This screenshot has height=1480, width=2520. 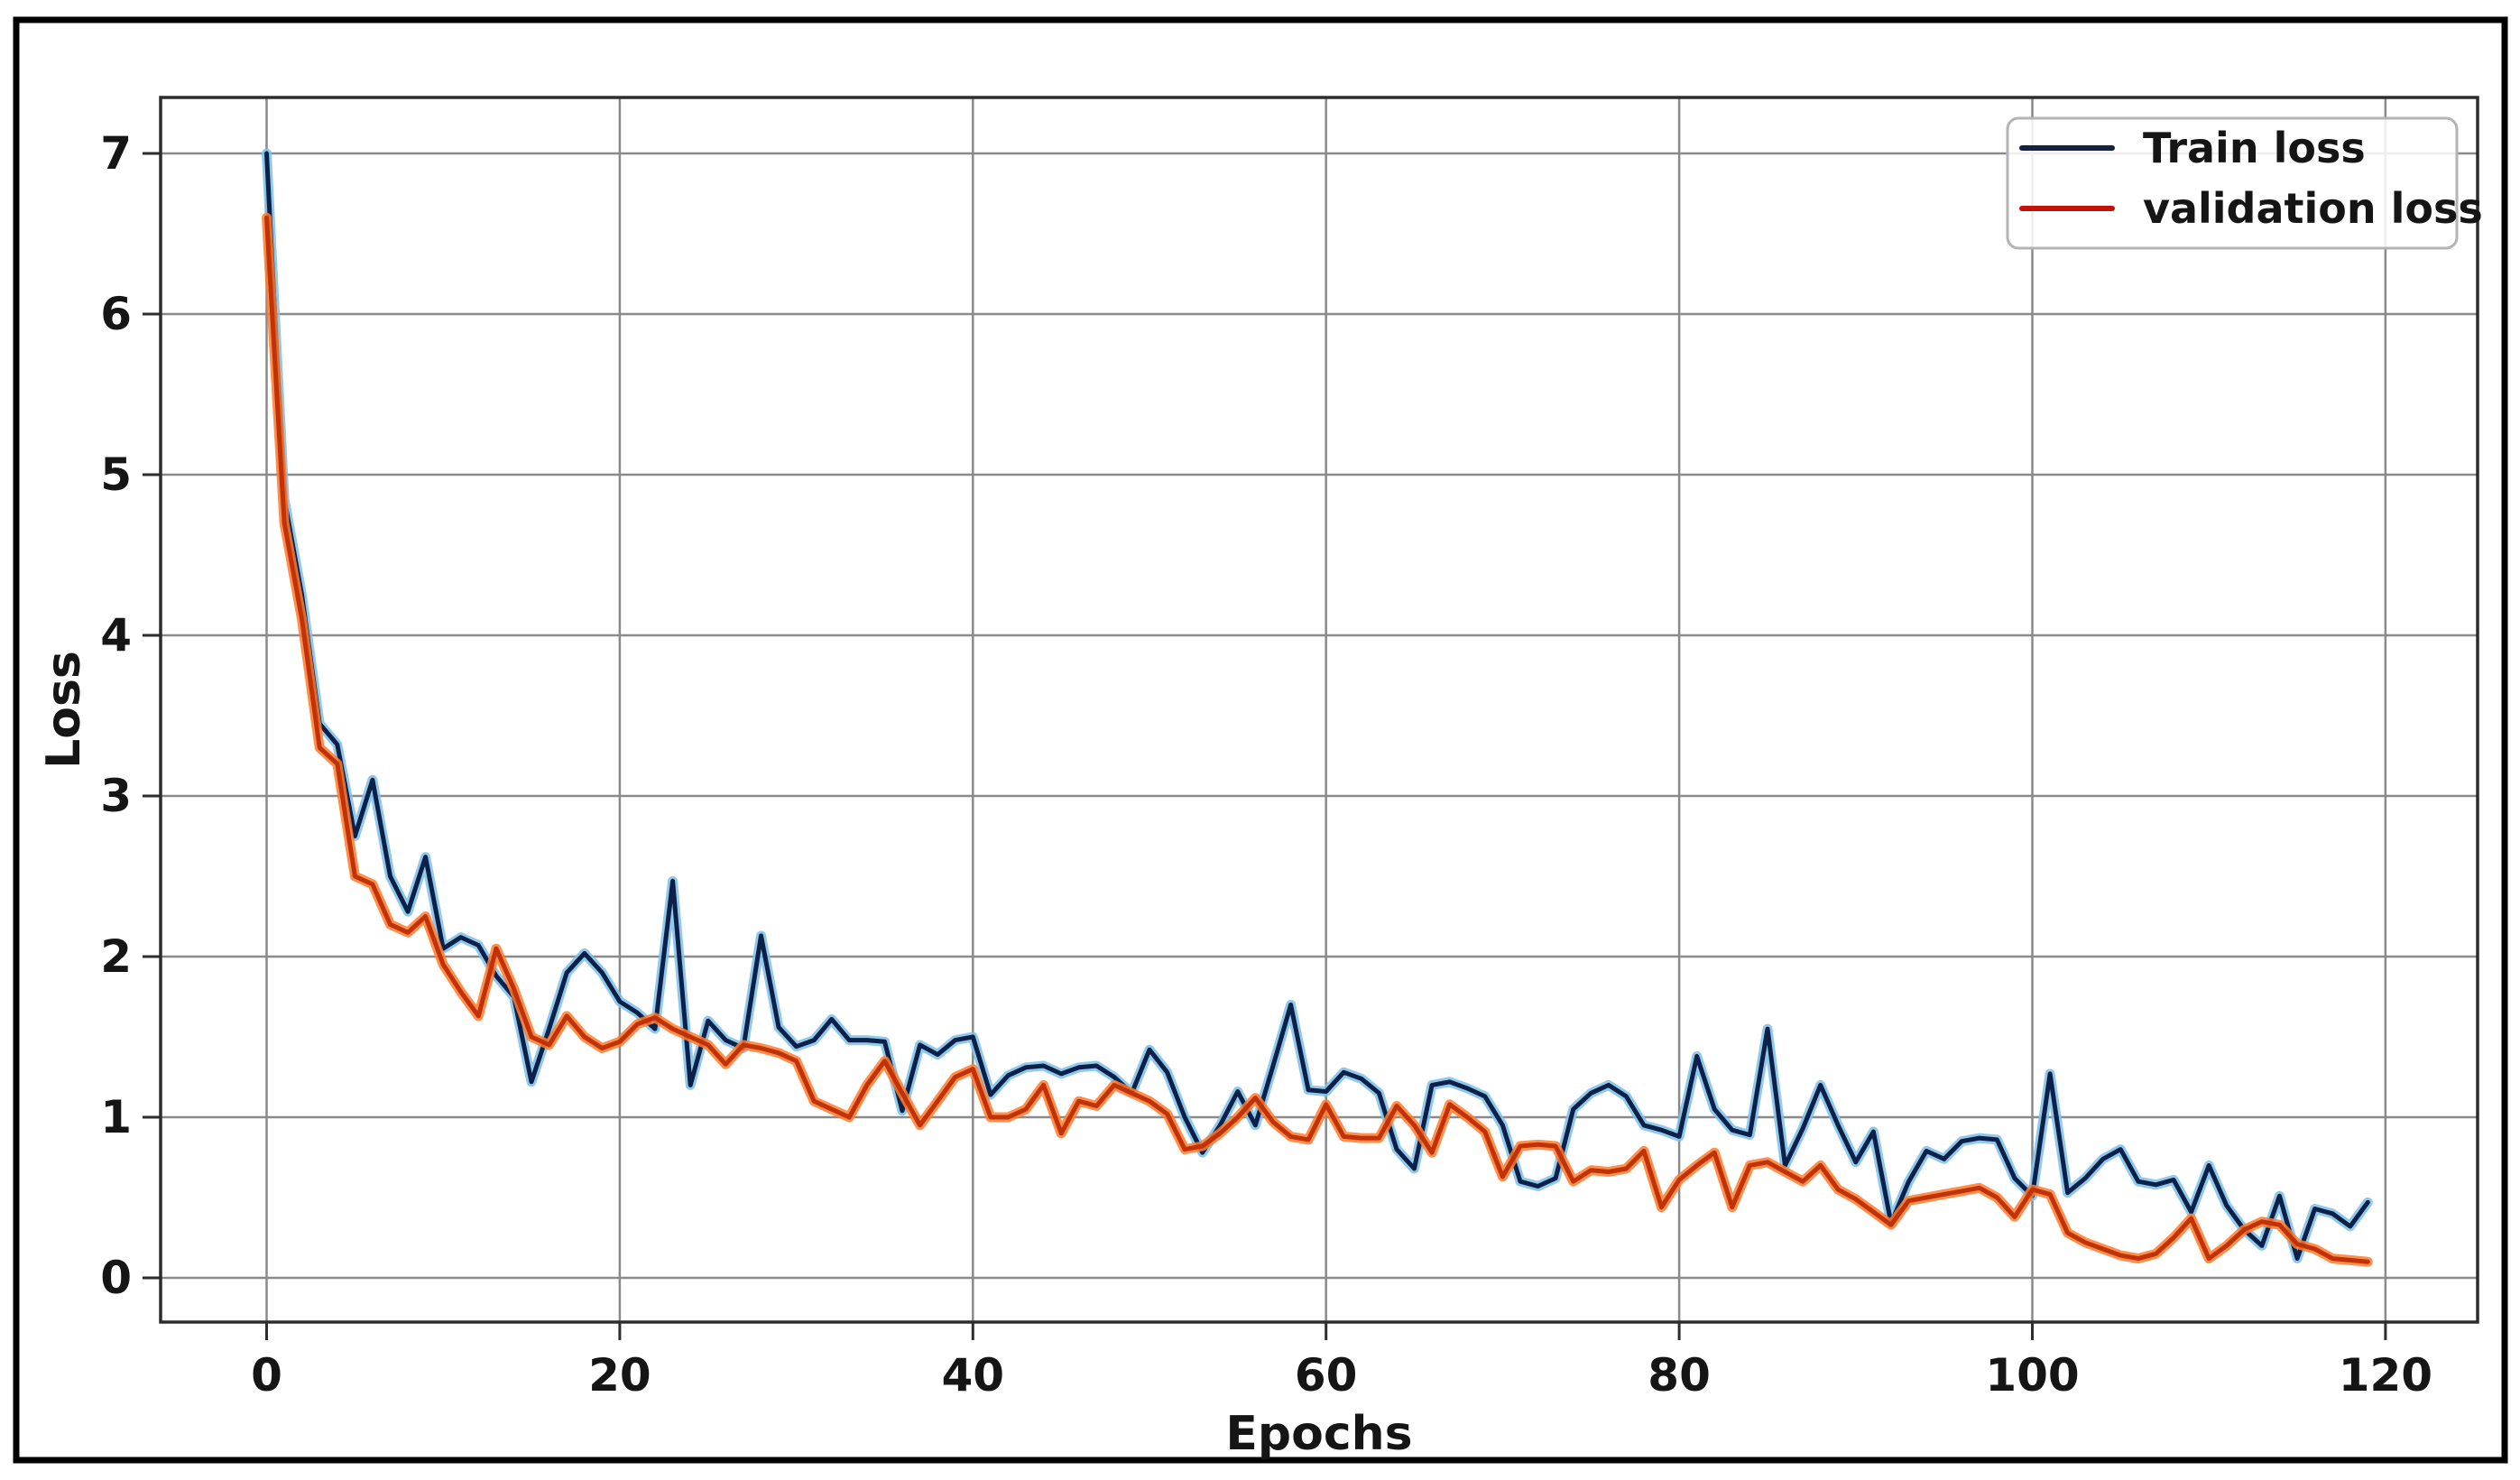 What do you see at coordinates (116, 153) in the screenshot?
I see `y-tick-label: 7` at bounding box center [116, 153].